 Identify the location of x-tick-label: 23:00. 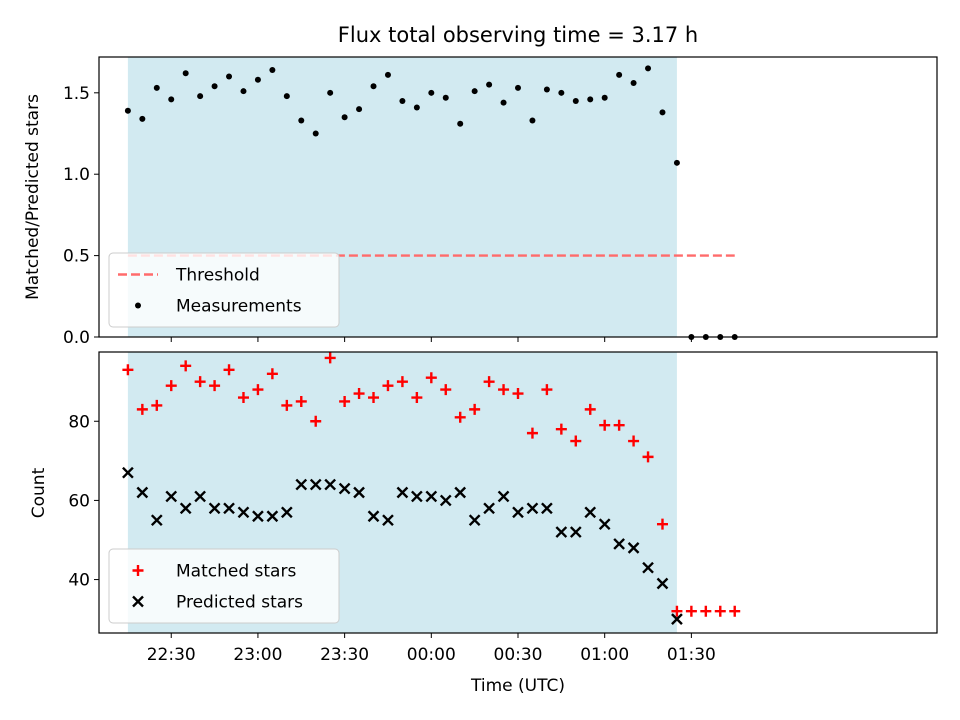
(257, 655).